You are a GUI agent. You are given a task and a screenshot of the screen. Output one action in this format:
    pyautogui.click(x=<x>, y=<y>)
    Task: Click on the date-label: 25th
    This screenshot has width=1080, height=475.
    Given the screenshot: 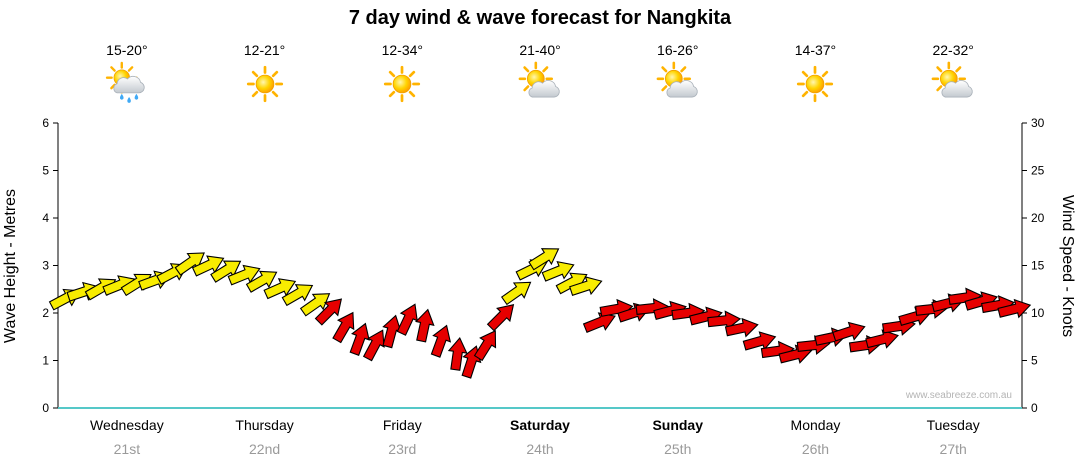 What is the action you would take?
    pyautogui.click(x=678, y=449)
    